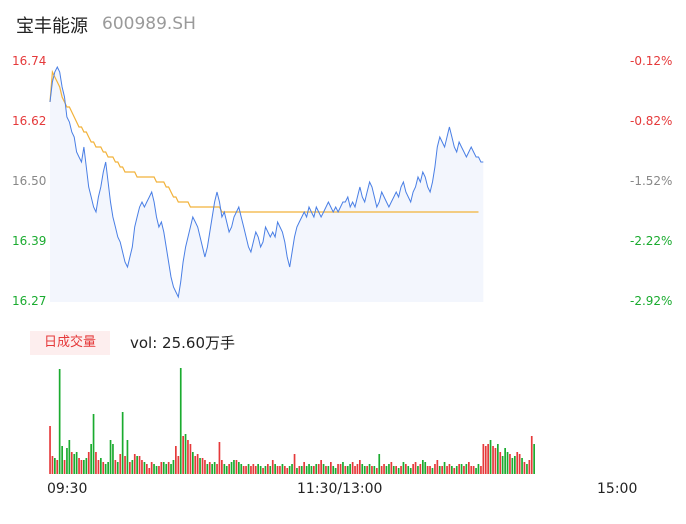 The width and height of the screenshot is (686, 524). What do you see at coordinates (29, 241) in the screenshot?
I see `price-tick-4: 16.39` at bounding box center [29, 241].